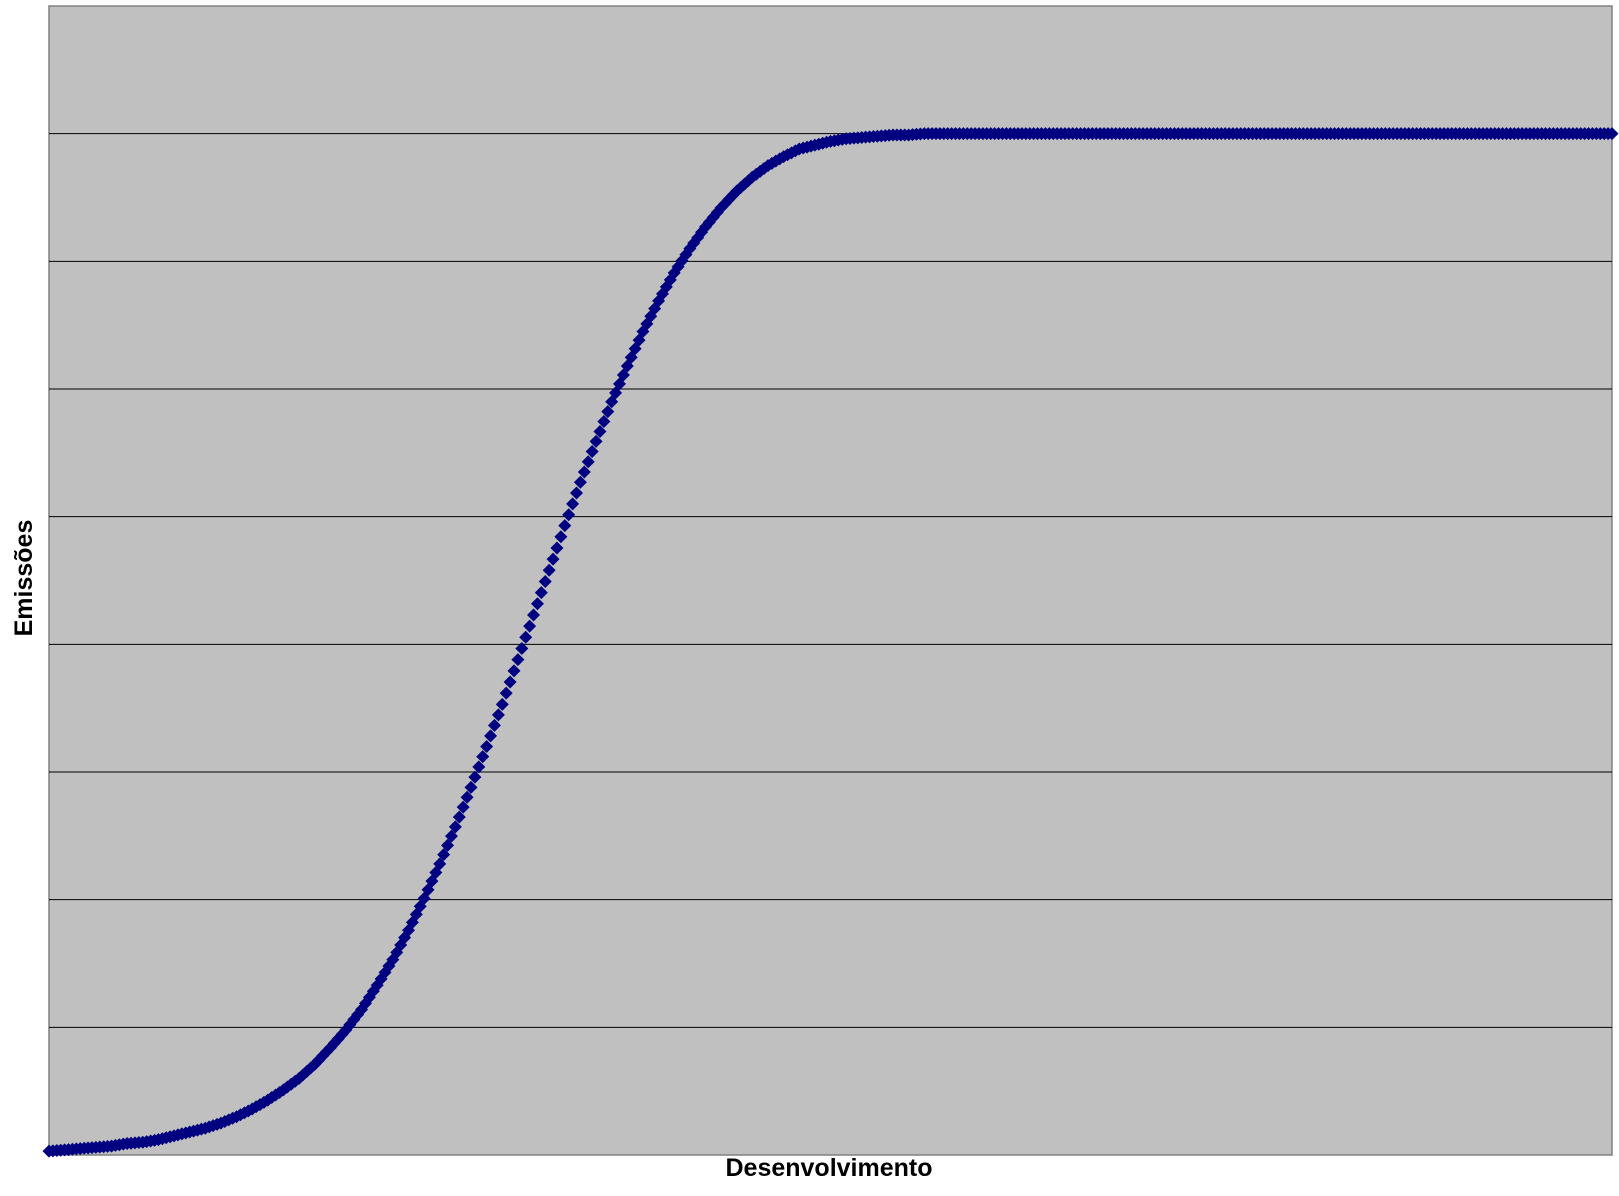 The height and width of the screenshot is (1196, 1619). What do you see at coordinates (24, 578) in the screenshot?
I see `y-axis-label: Emissões` at bounding box center [24, 578].